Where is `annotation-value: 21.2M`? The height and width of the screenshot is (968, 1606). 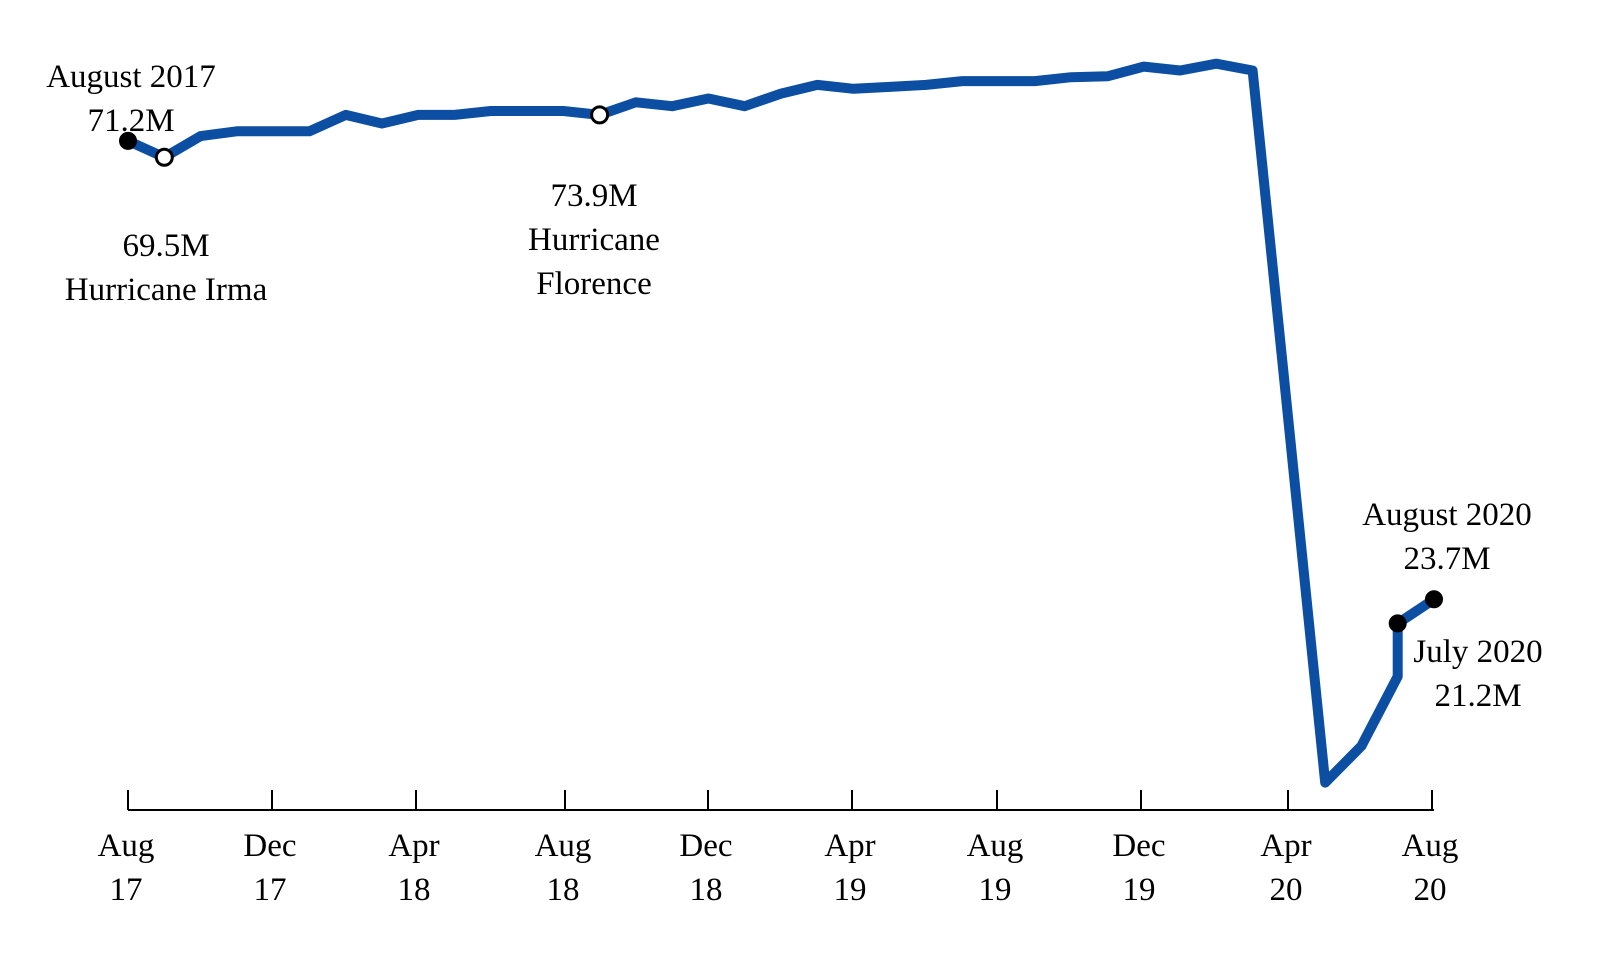 annotation-value: 21.2M is located at coordinates (1477, 696).